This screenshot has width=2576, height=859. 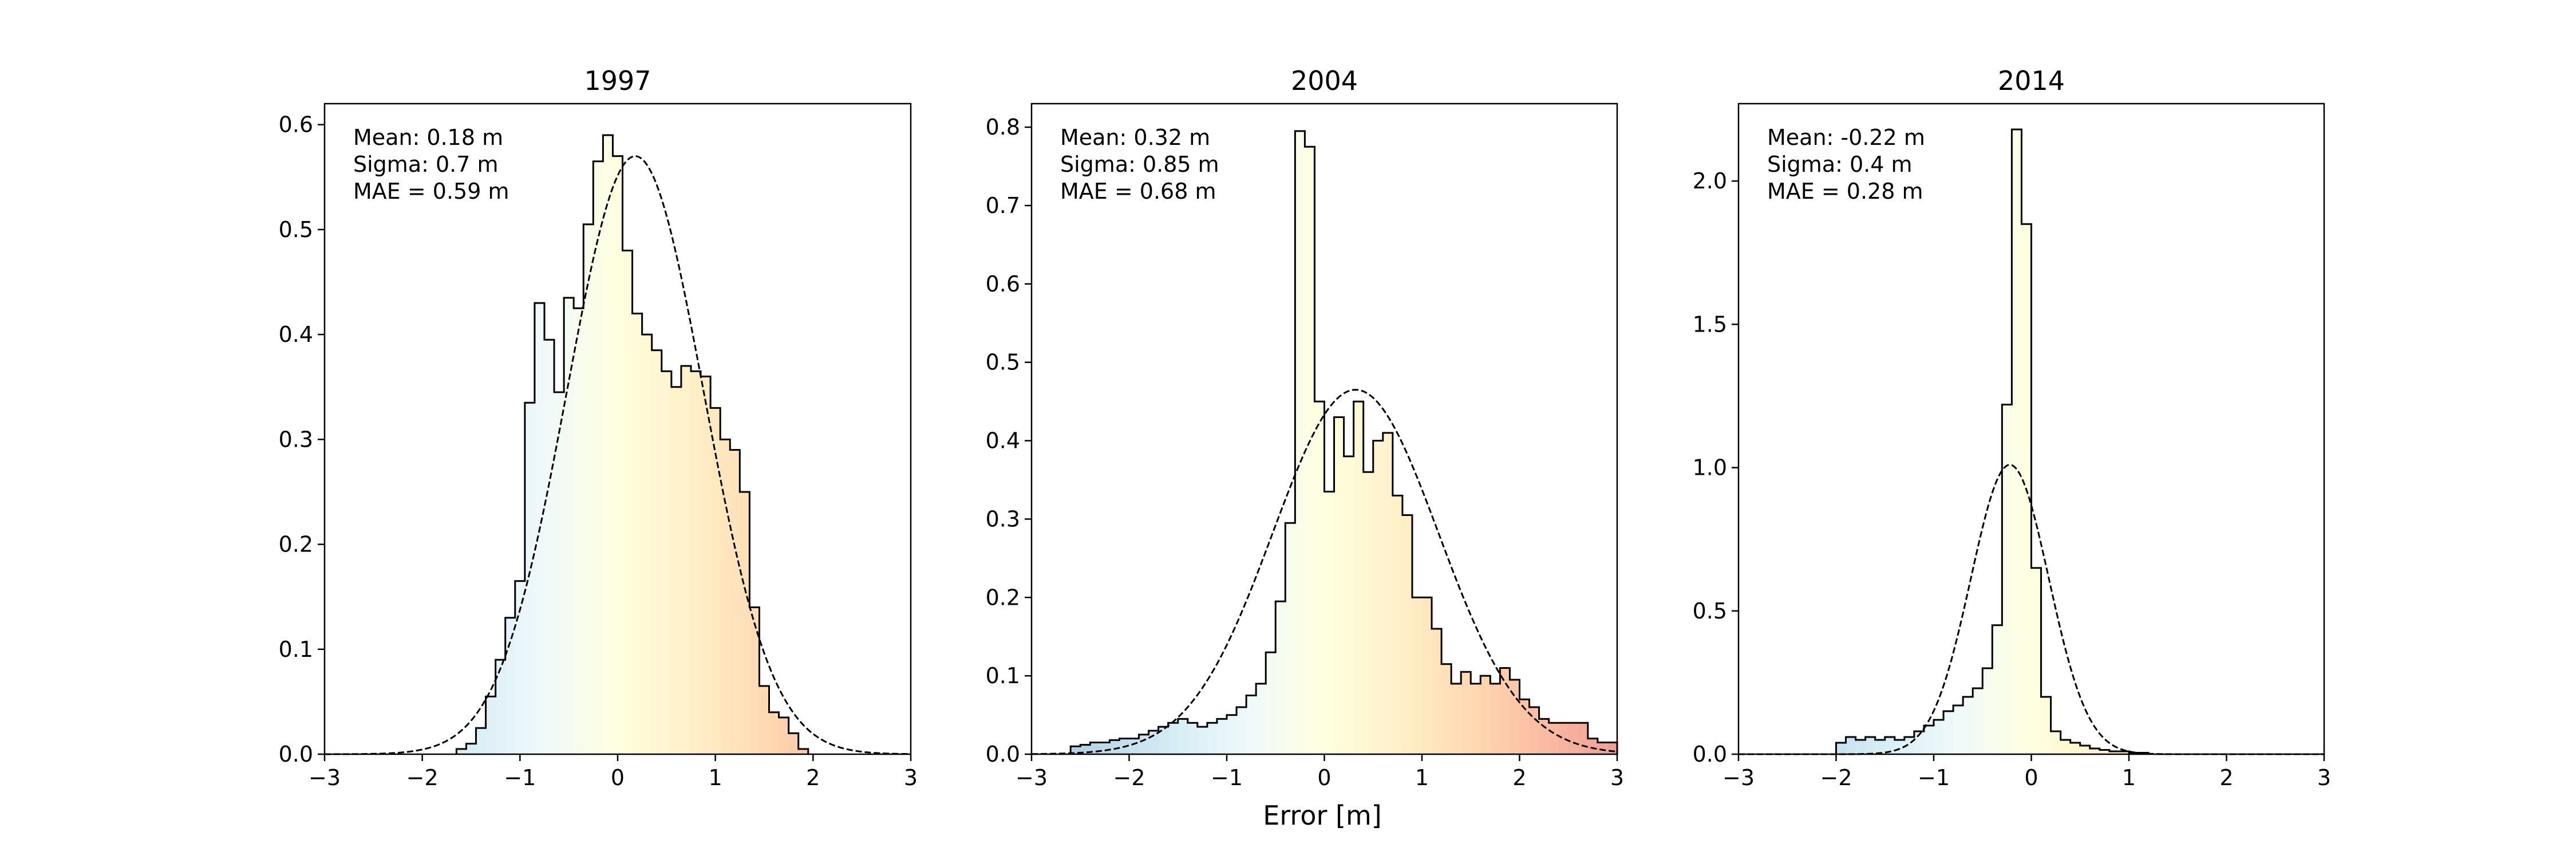 I want to click on x-tick-label: −3, so click(x=1032, y=777).